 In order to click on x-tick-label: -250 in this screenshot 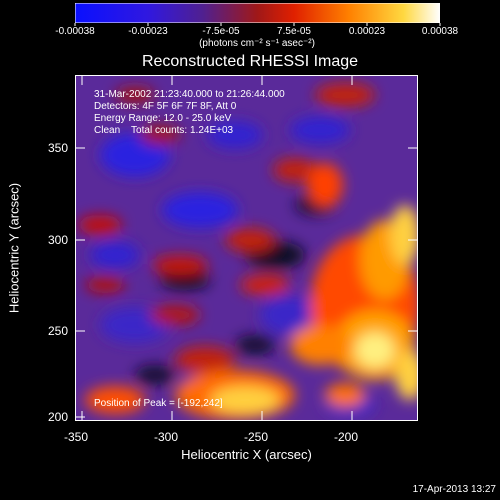, I will do `click(256, 437)`.